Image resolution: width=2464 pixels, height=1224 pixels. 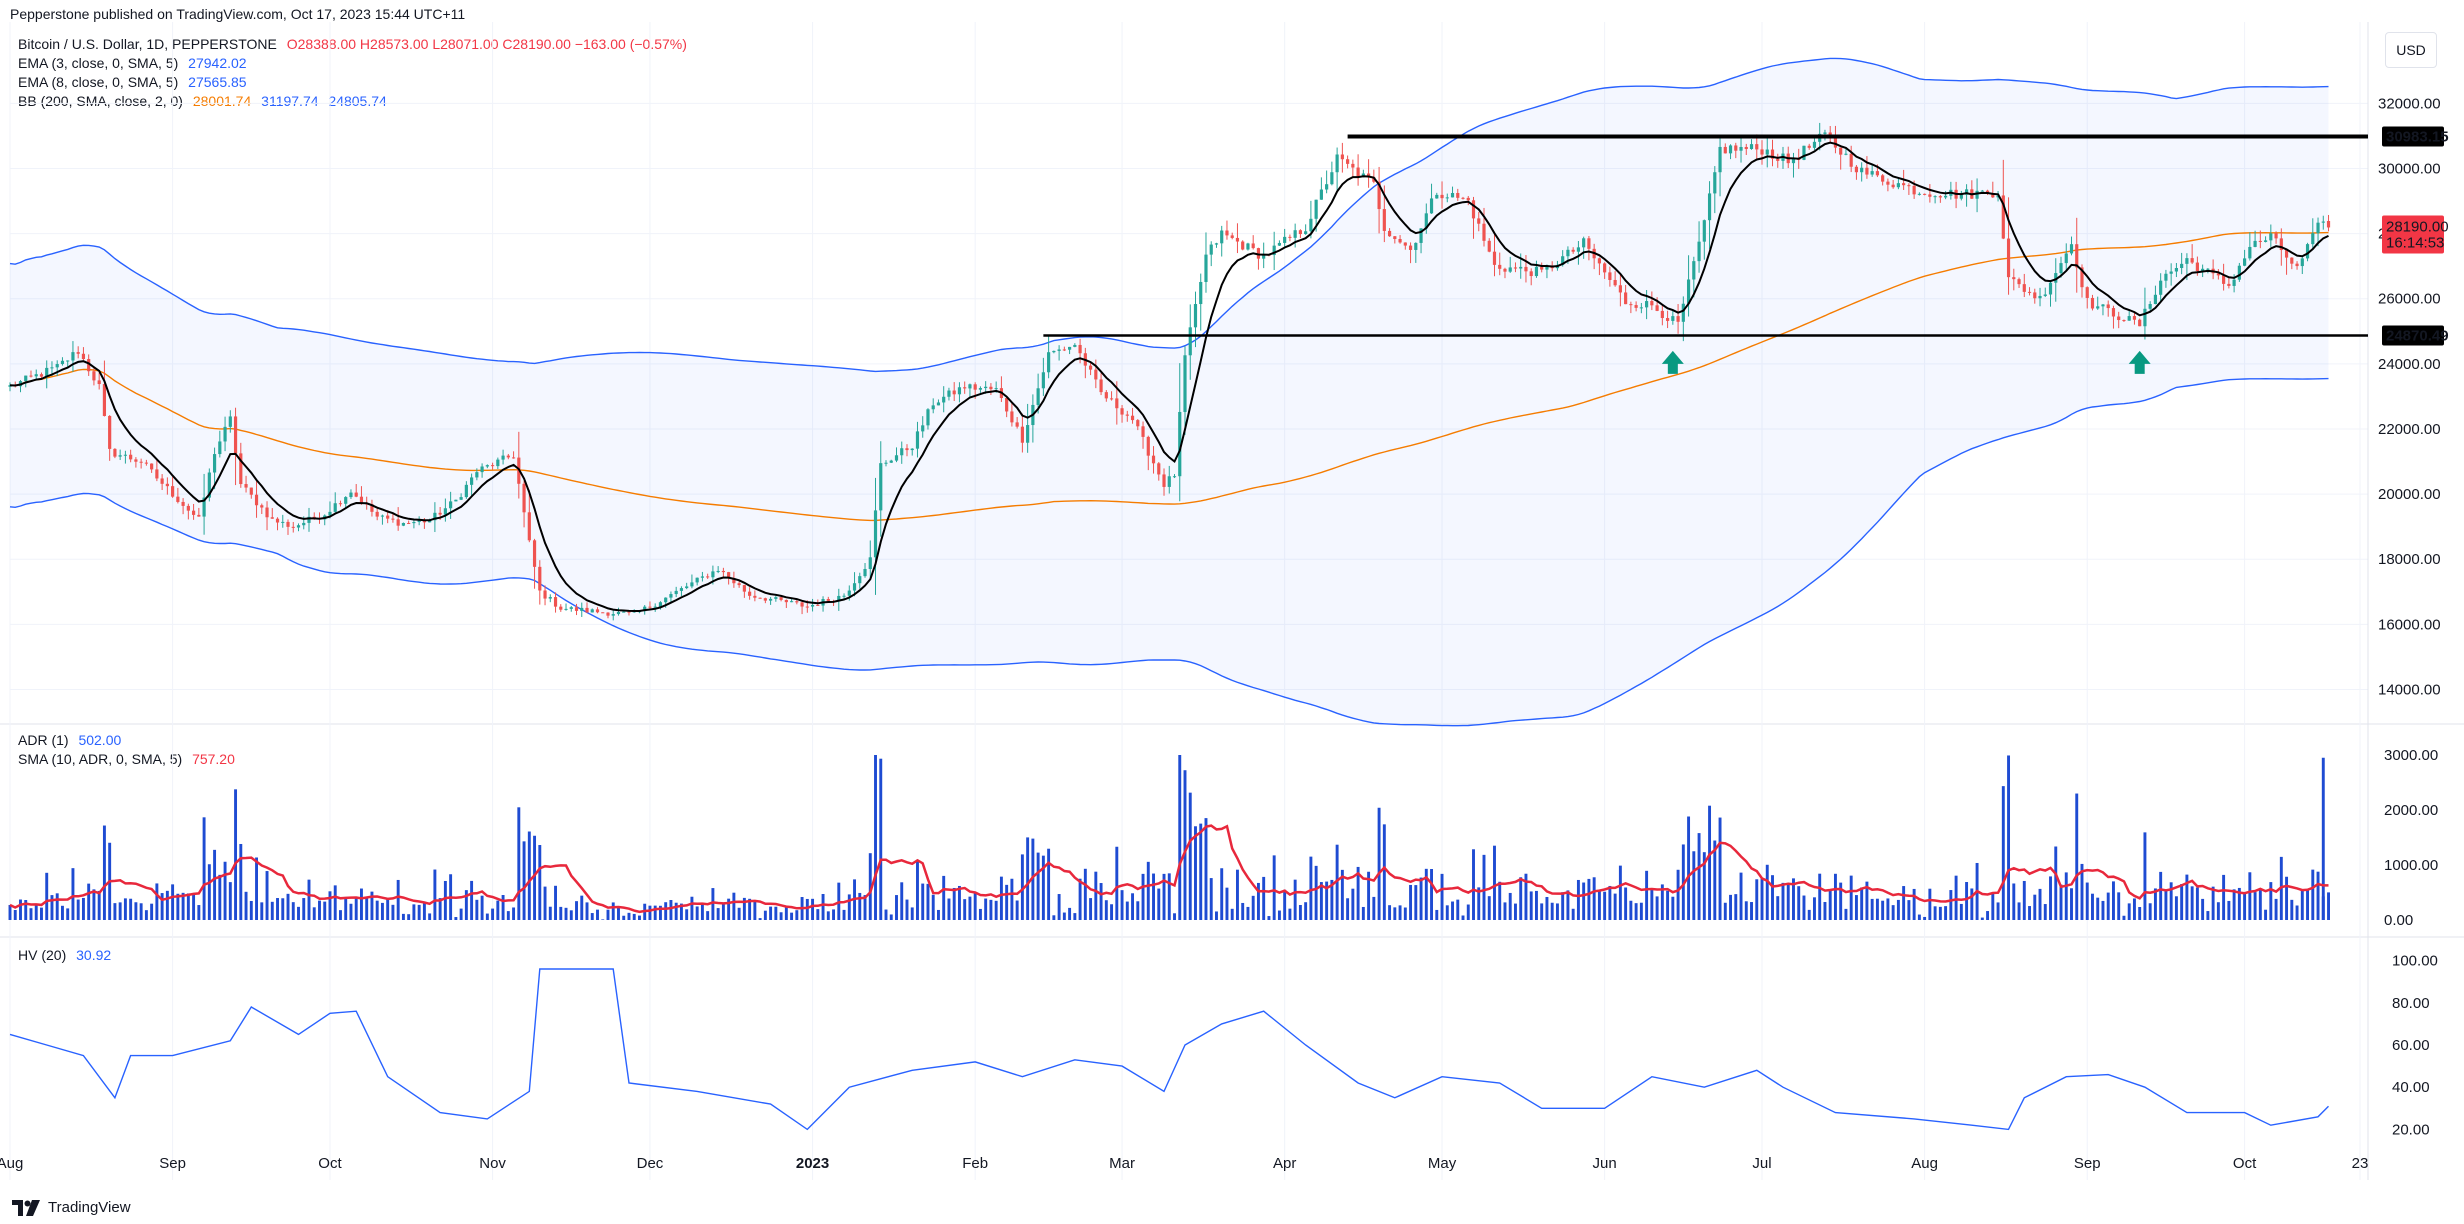 I want to click on price-tick-label: 32000.00, so click(x=2409, y=103).